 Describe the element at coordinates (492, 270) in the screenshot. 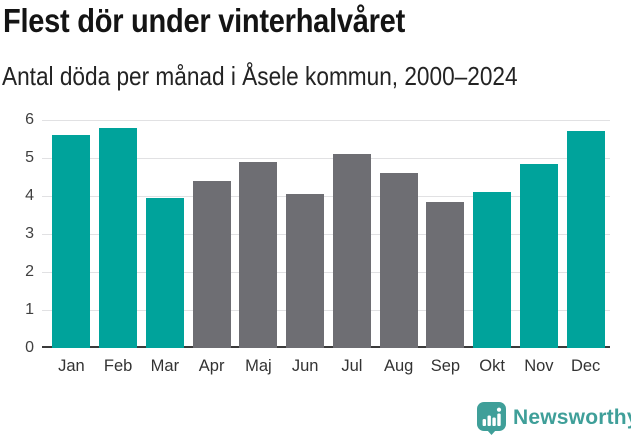

I see `bar-okt` at that location.